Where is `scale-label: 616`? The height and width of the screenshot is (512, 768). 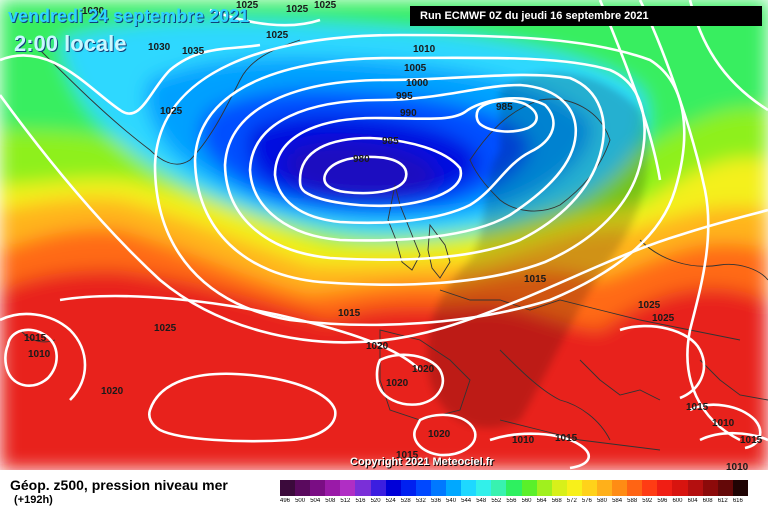
scale-label: 616 is located at coordinates (737, 501).